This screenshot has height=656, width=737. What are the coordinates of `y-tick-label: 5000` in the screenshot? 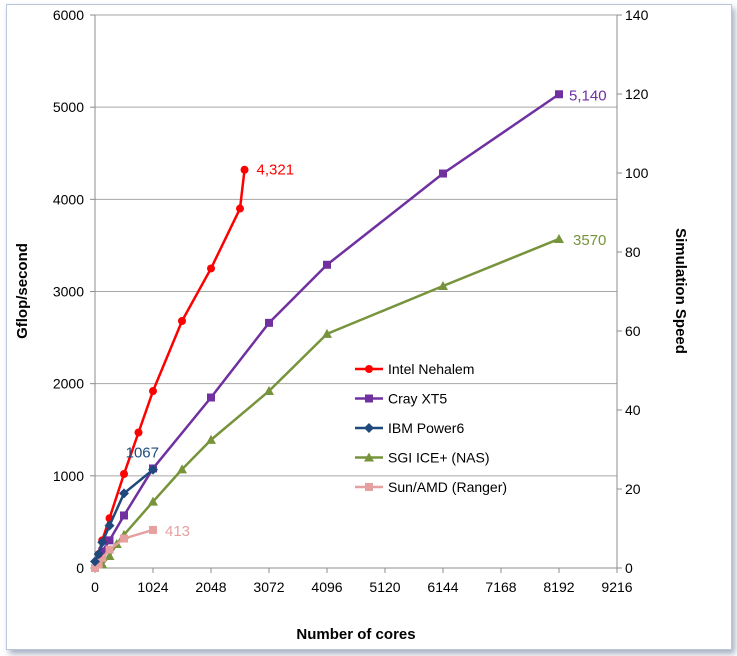 It's located at (68, 107).